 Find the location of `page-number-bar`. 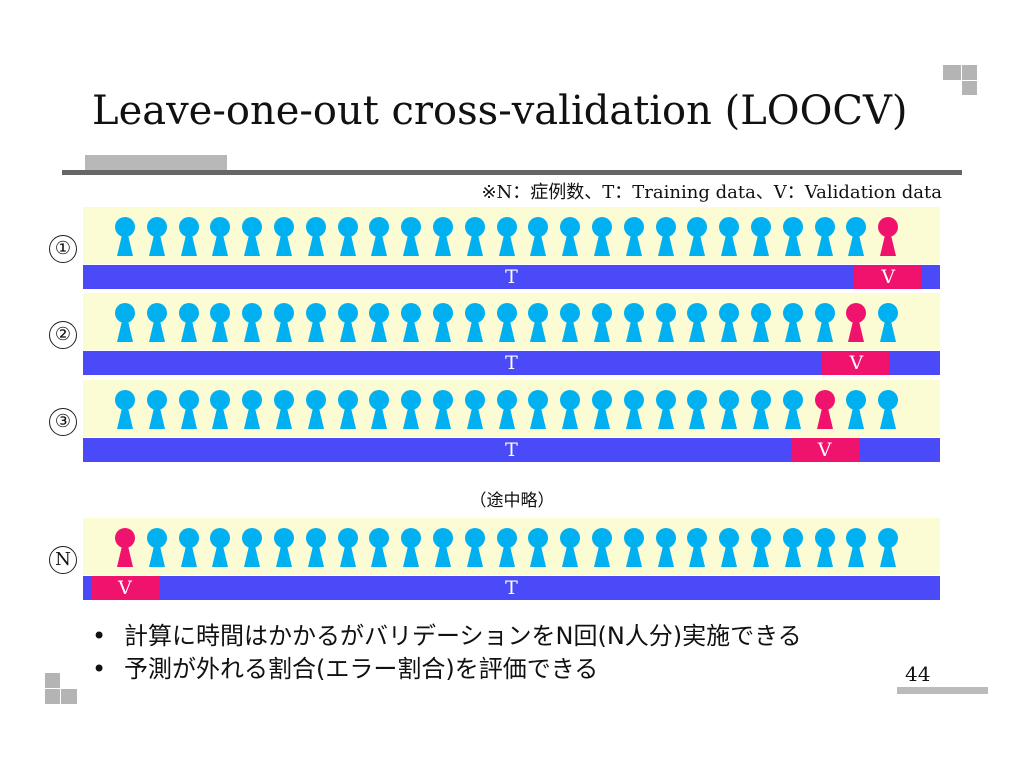

page-number-bar is located at coordinates (942, 690).